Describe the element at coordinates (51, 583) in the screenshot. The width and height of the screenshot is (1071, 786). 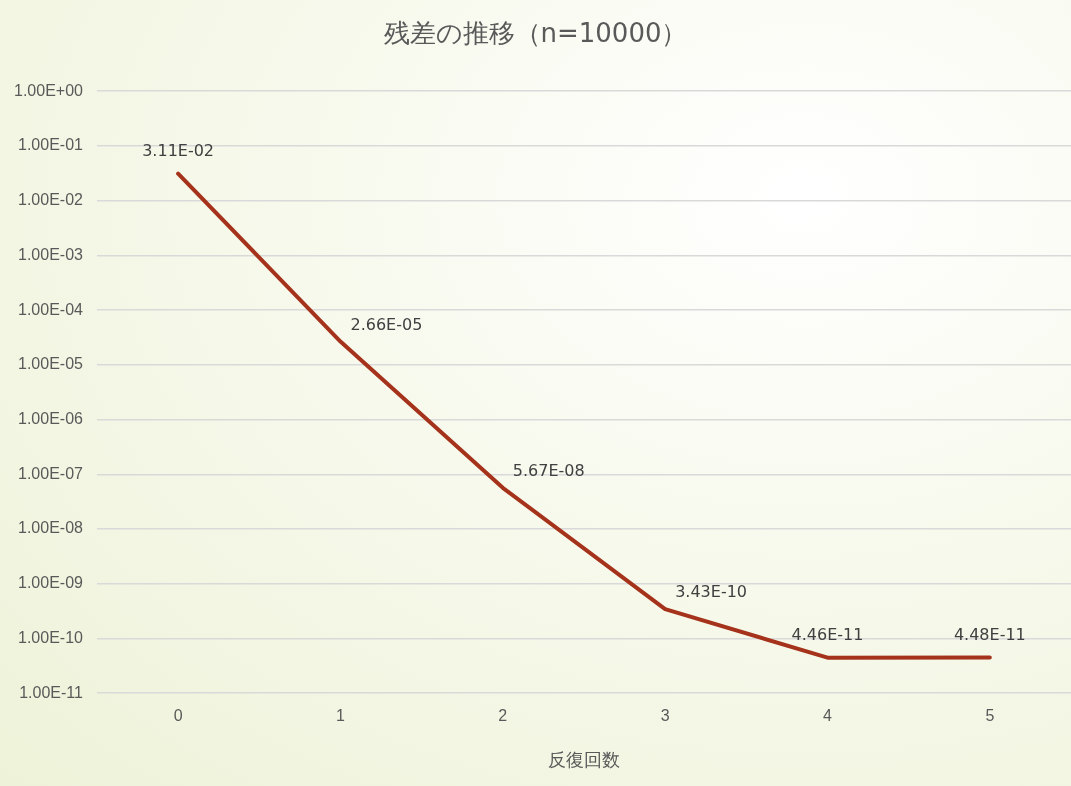
I see `y-tick-label: 1.00E-09` at that location.